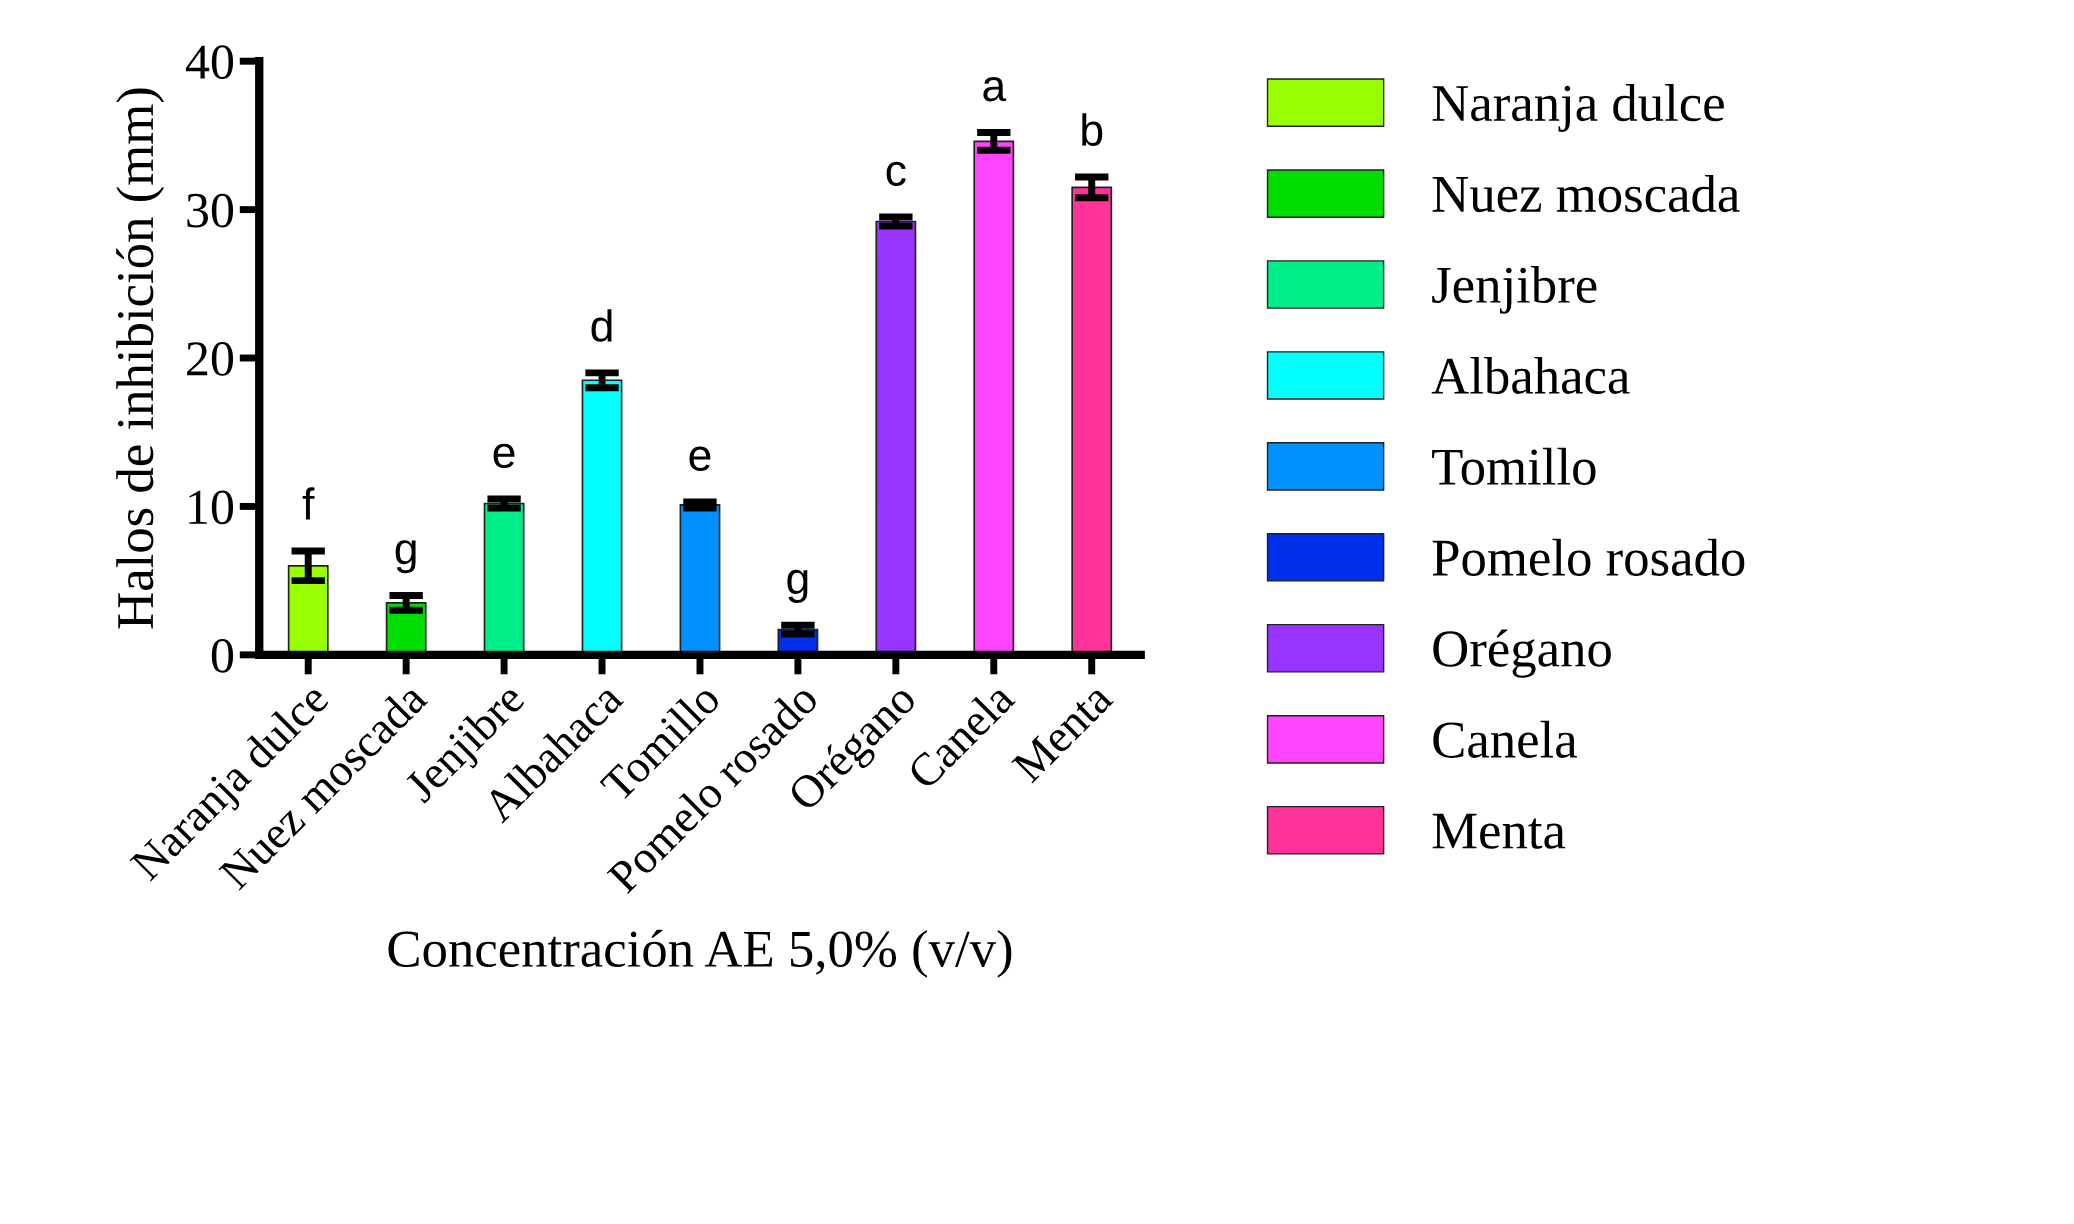 This screenshot has width=2074, height=1224. I want to click on y-tick-label: 40, so click(209, 62).